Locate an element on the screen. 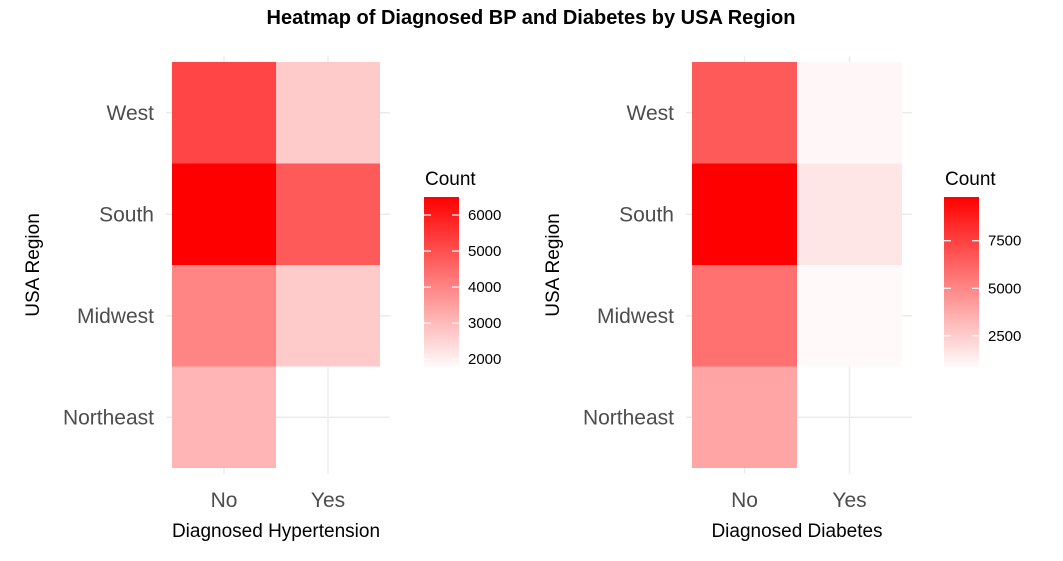  legend-label: 4000 is located at coordinates (484, 287).